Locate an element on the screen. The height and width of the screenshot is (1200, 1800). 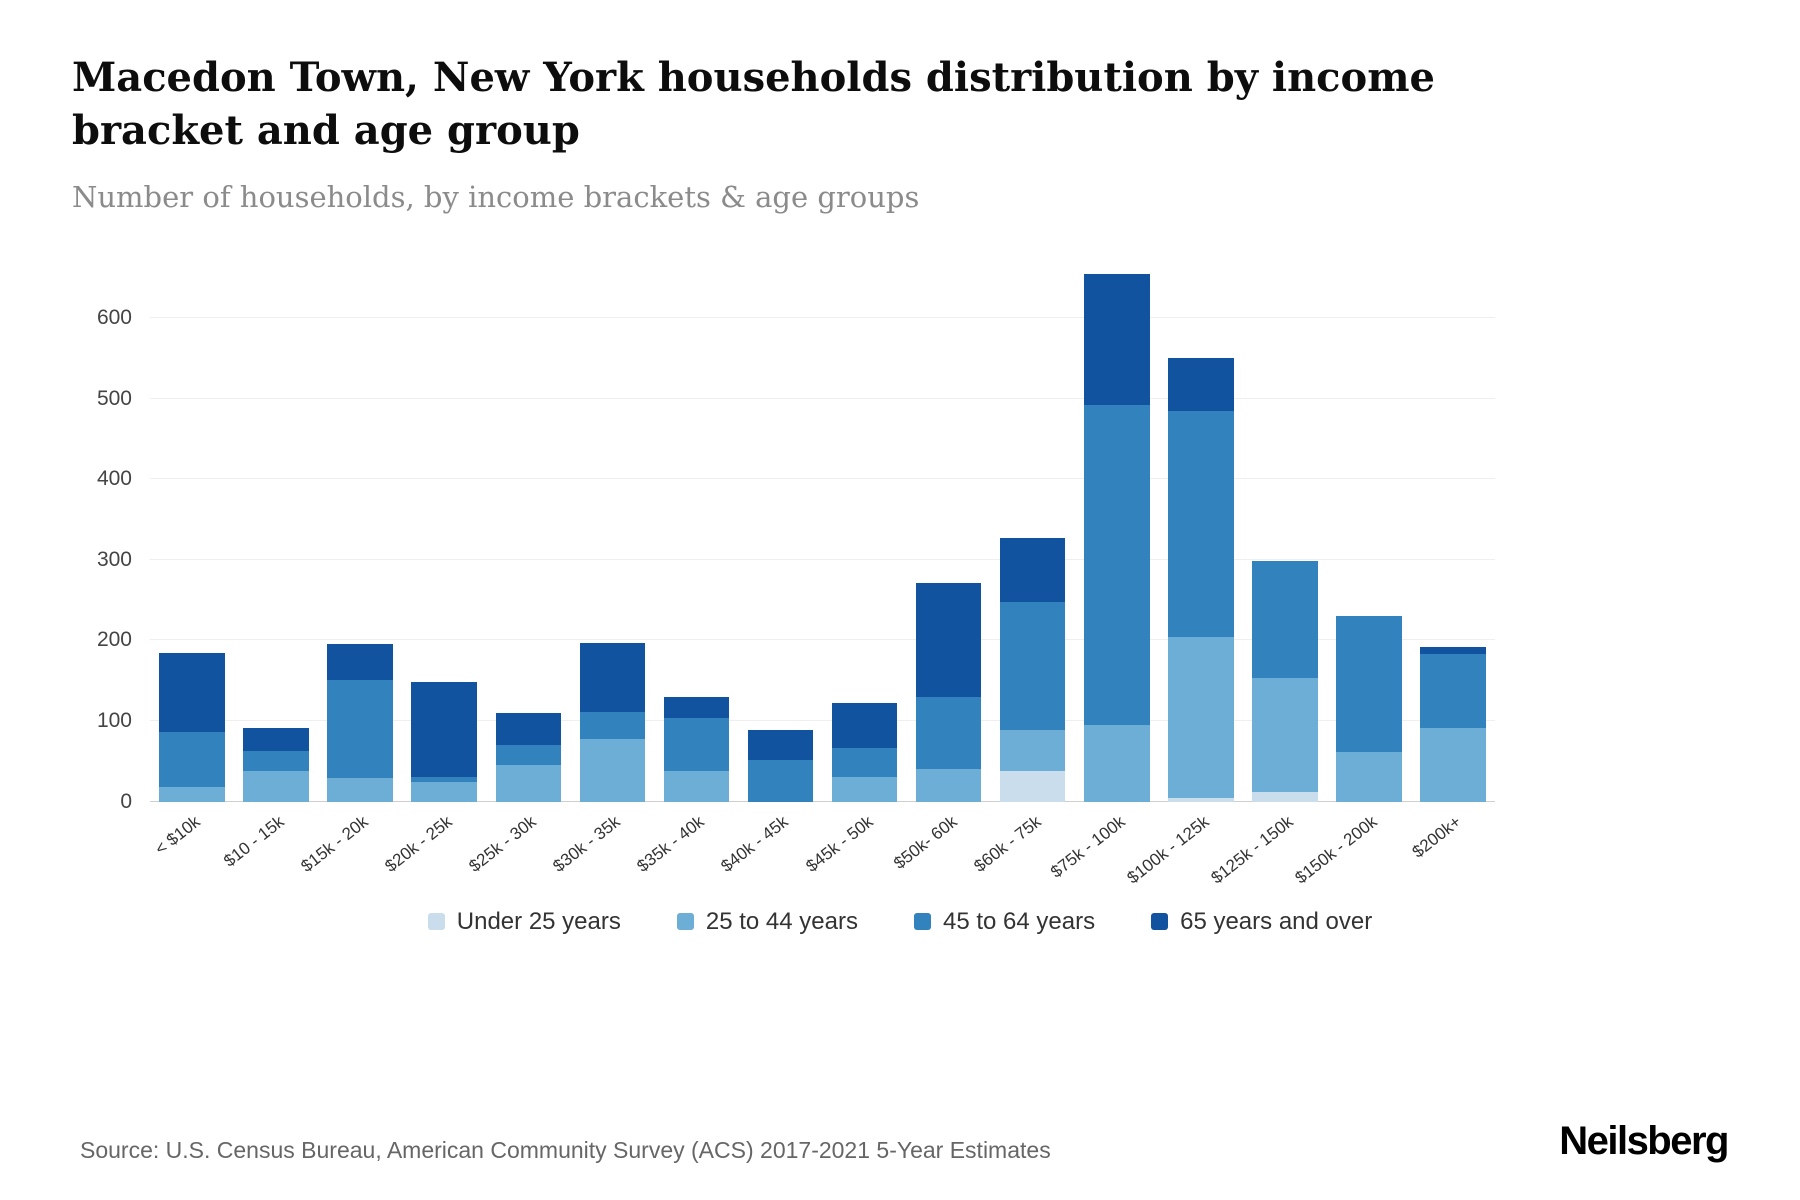
x-axis-label: $75k - 100k is located at coordinates (1087, 846).